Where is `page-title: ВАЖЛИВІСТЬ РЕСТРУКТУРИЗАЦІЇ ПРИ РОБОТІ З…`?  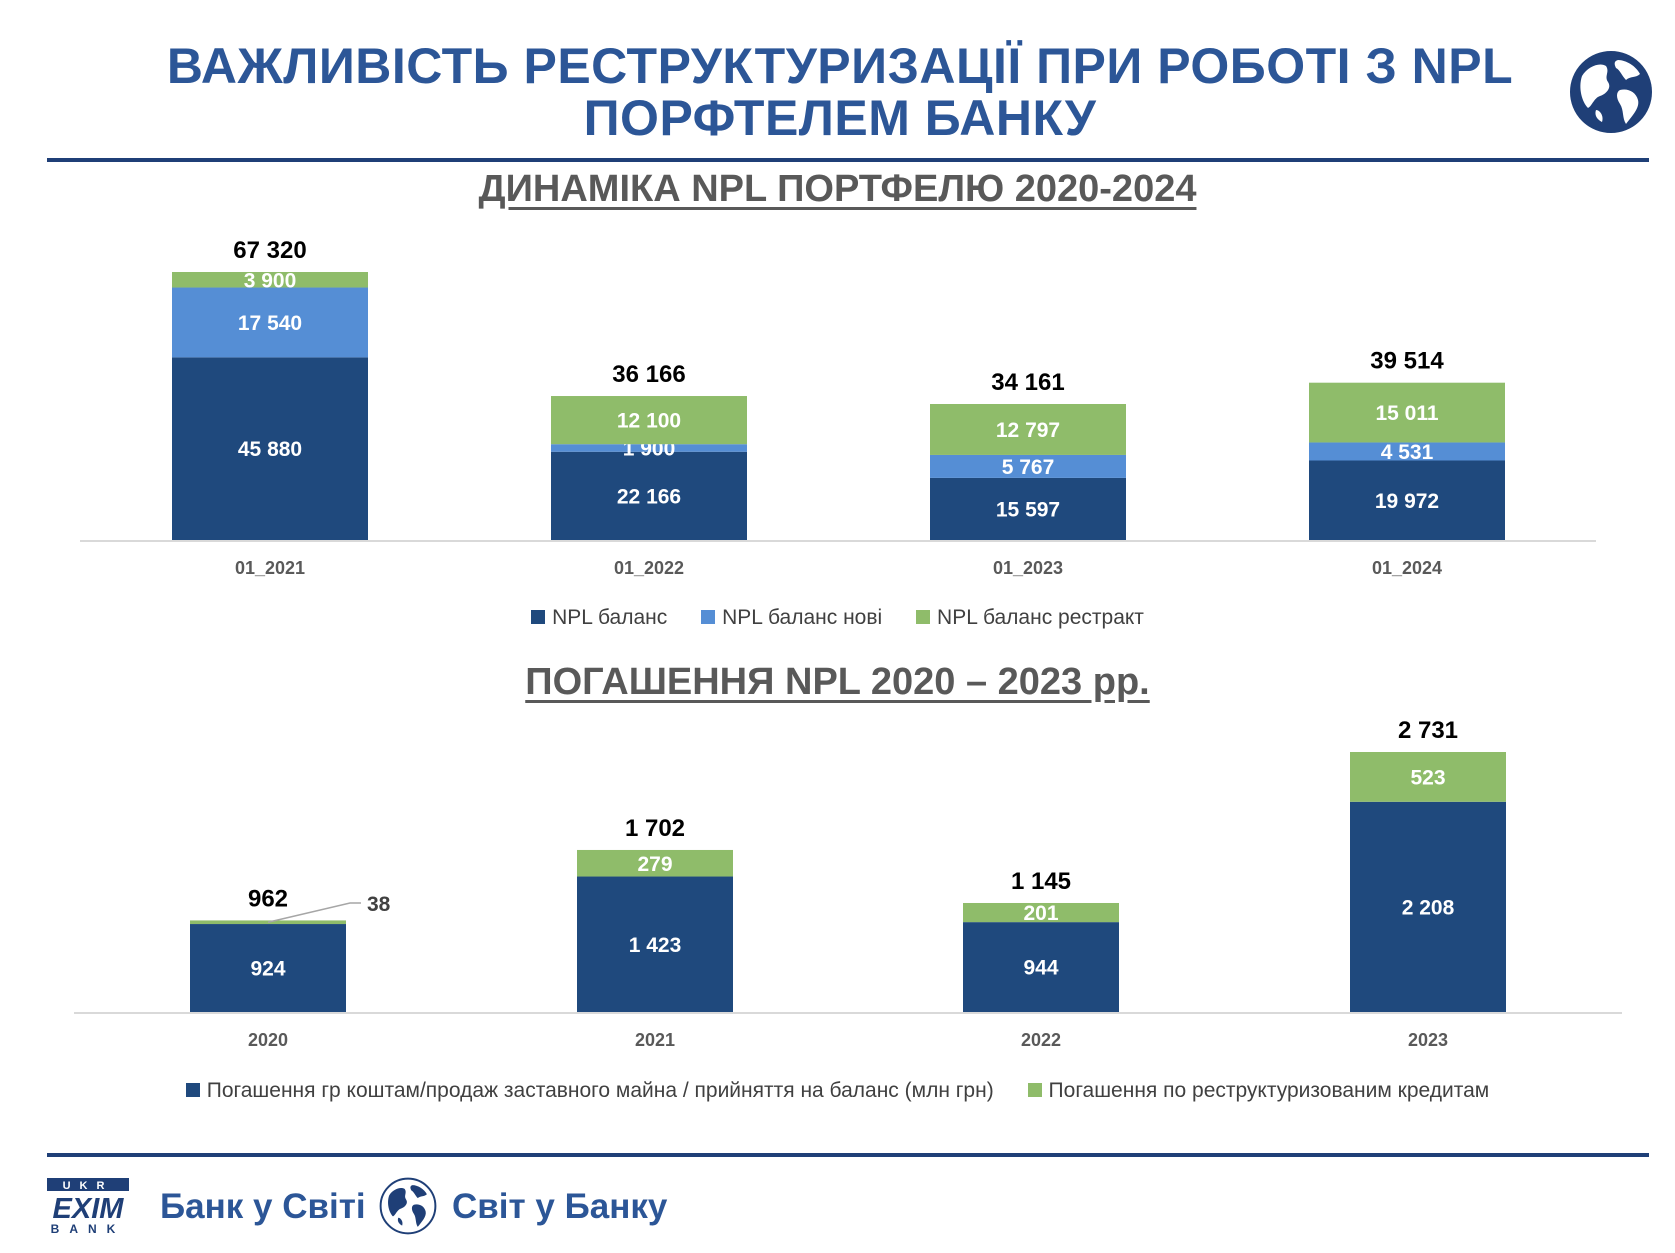 page-title: ВАЖЛИВІСТЬ РЕСТРУКТУРИЗАЦІЇ ПРИ РОБОТІ З… is located at coordinates (840, 92).